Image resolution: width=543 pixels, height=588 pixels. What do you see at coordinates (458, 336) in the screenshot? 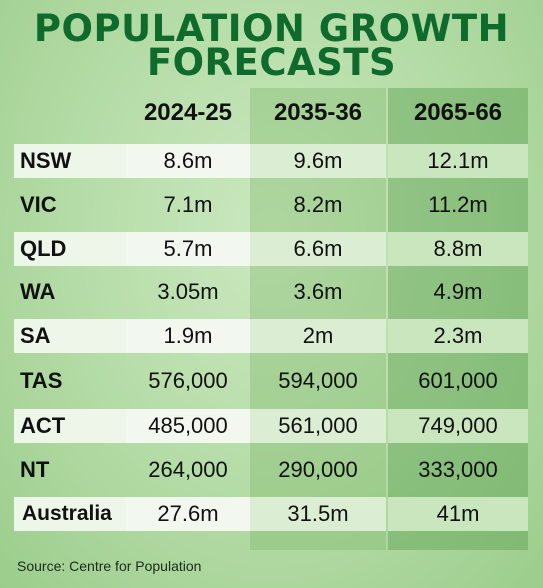
I see `table-cell: 2.3m` at bounding box center [458, 336].